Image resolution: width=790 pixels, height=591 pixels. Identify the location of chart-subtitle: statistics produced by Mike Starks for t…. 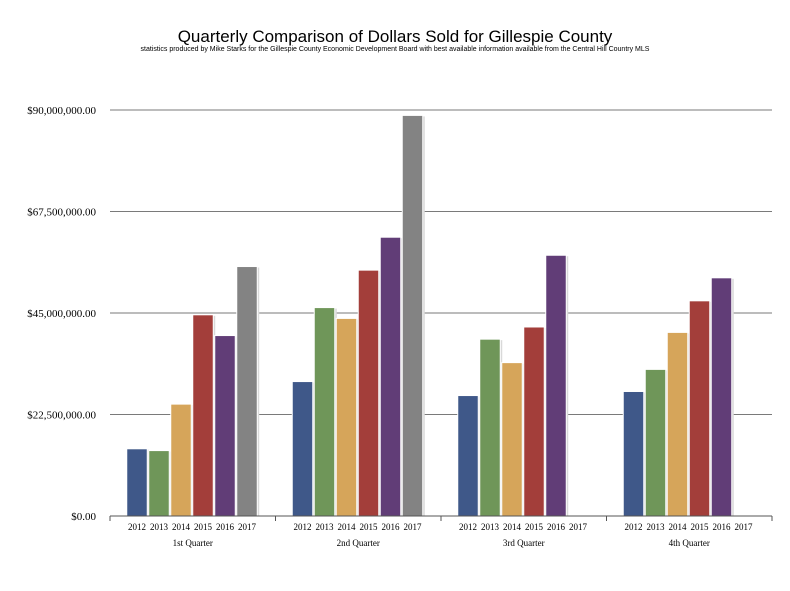
(395, 49).